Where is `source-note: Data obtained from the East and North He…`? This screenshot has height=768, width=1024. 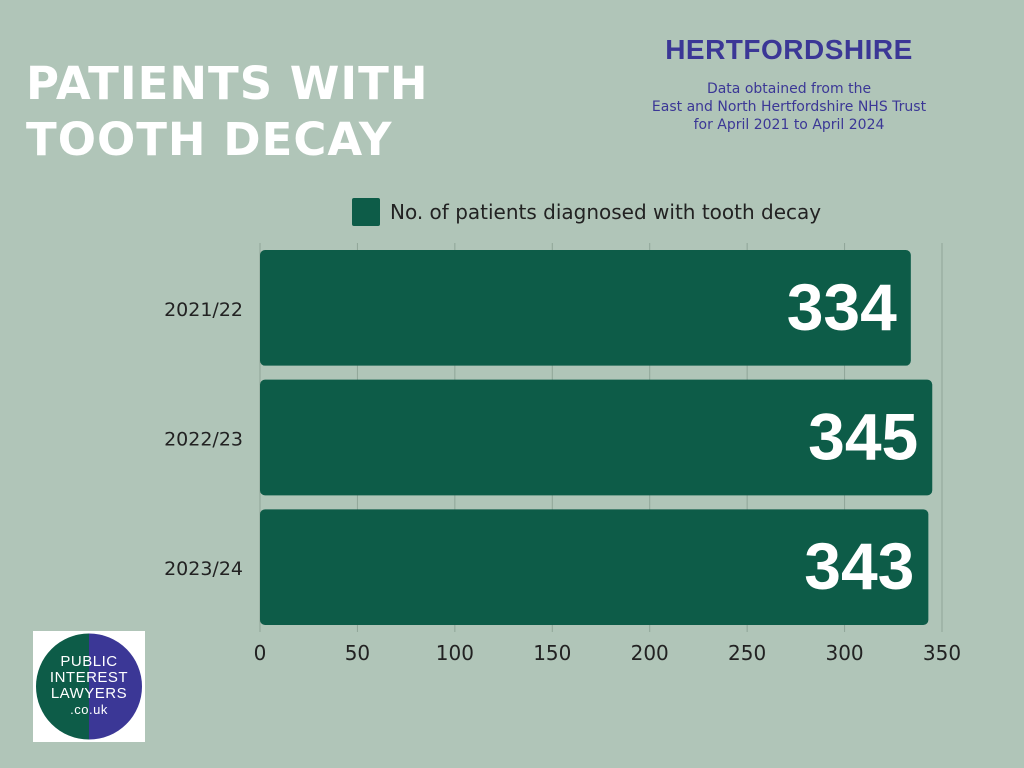
source-note: Data obtained from the East and North He… is located at coordinates (789, 107).